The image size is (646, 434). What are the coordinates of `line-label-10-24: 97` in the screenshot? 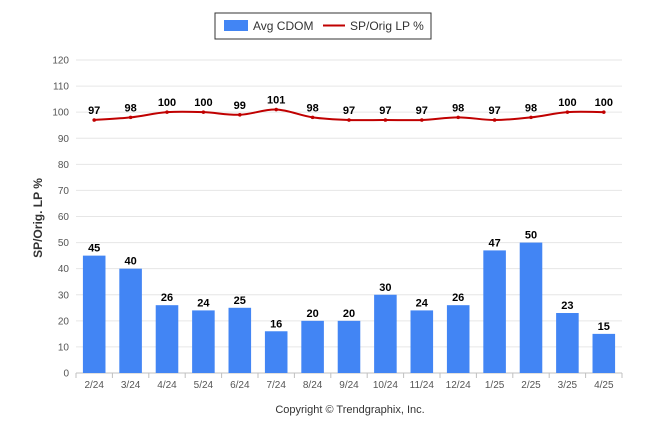 It's located at (385, 111).